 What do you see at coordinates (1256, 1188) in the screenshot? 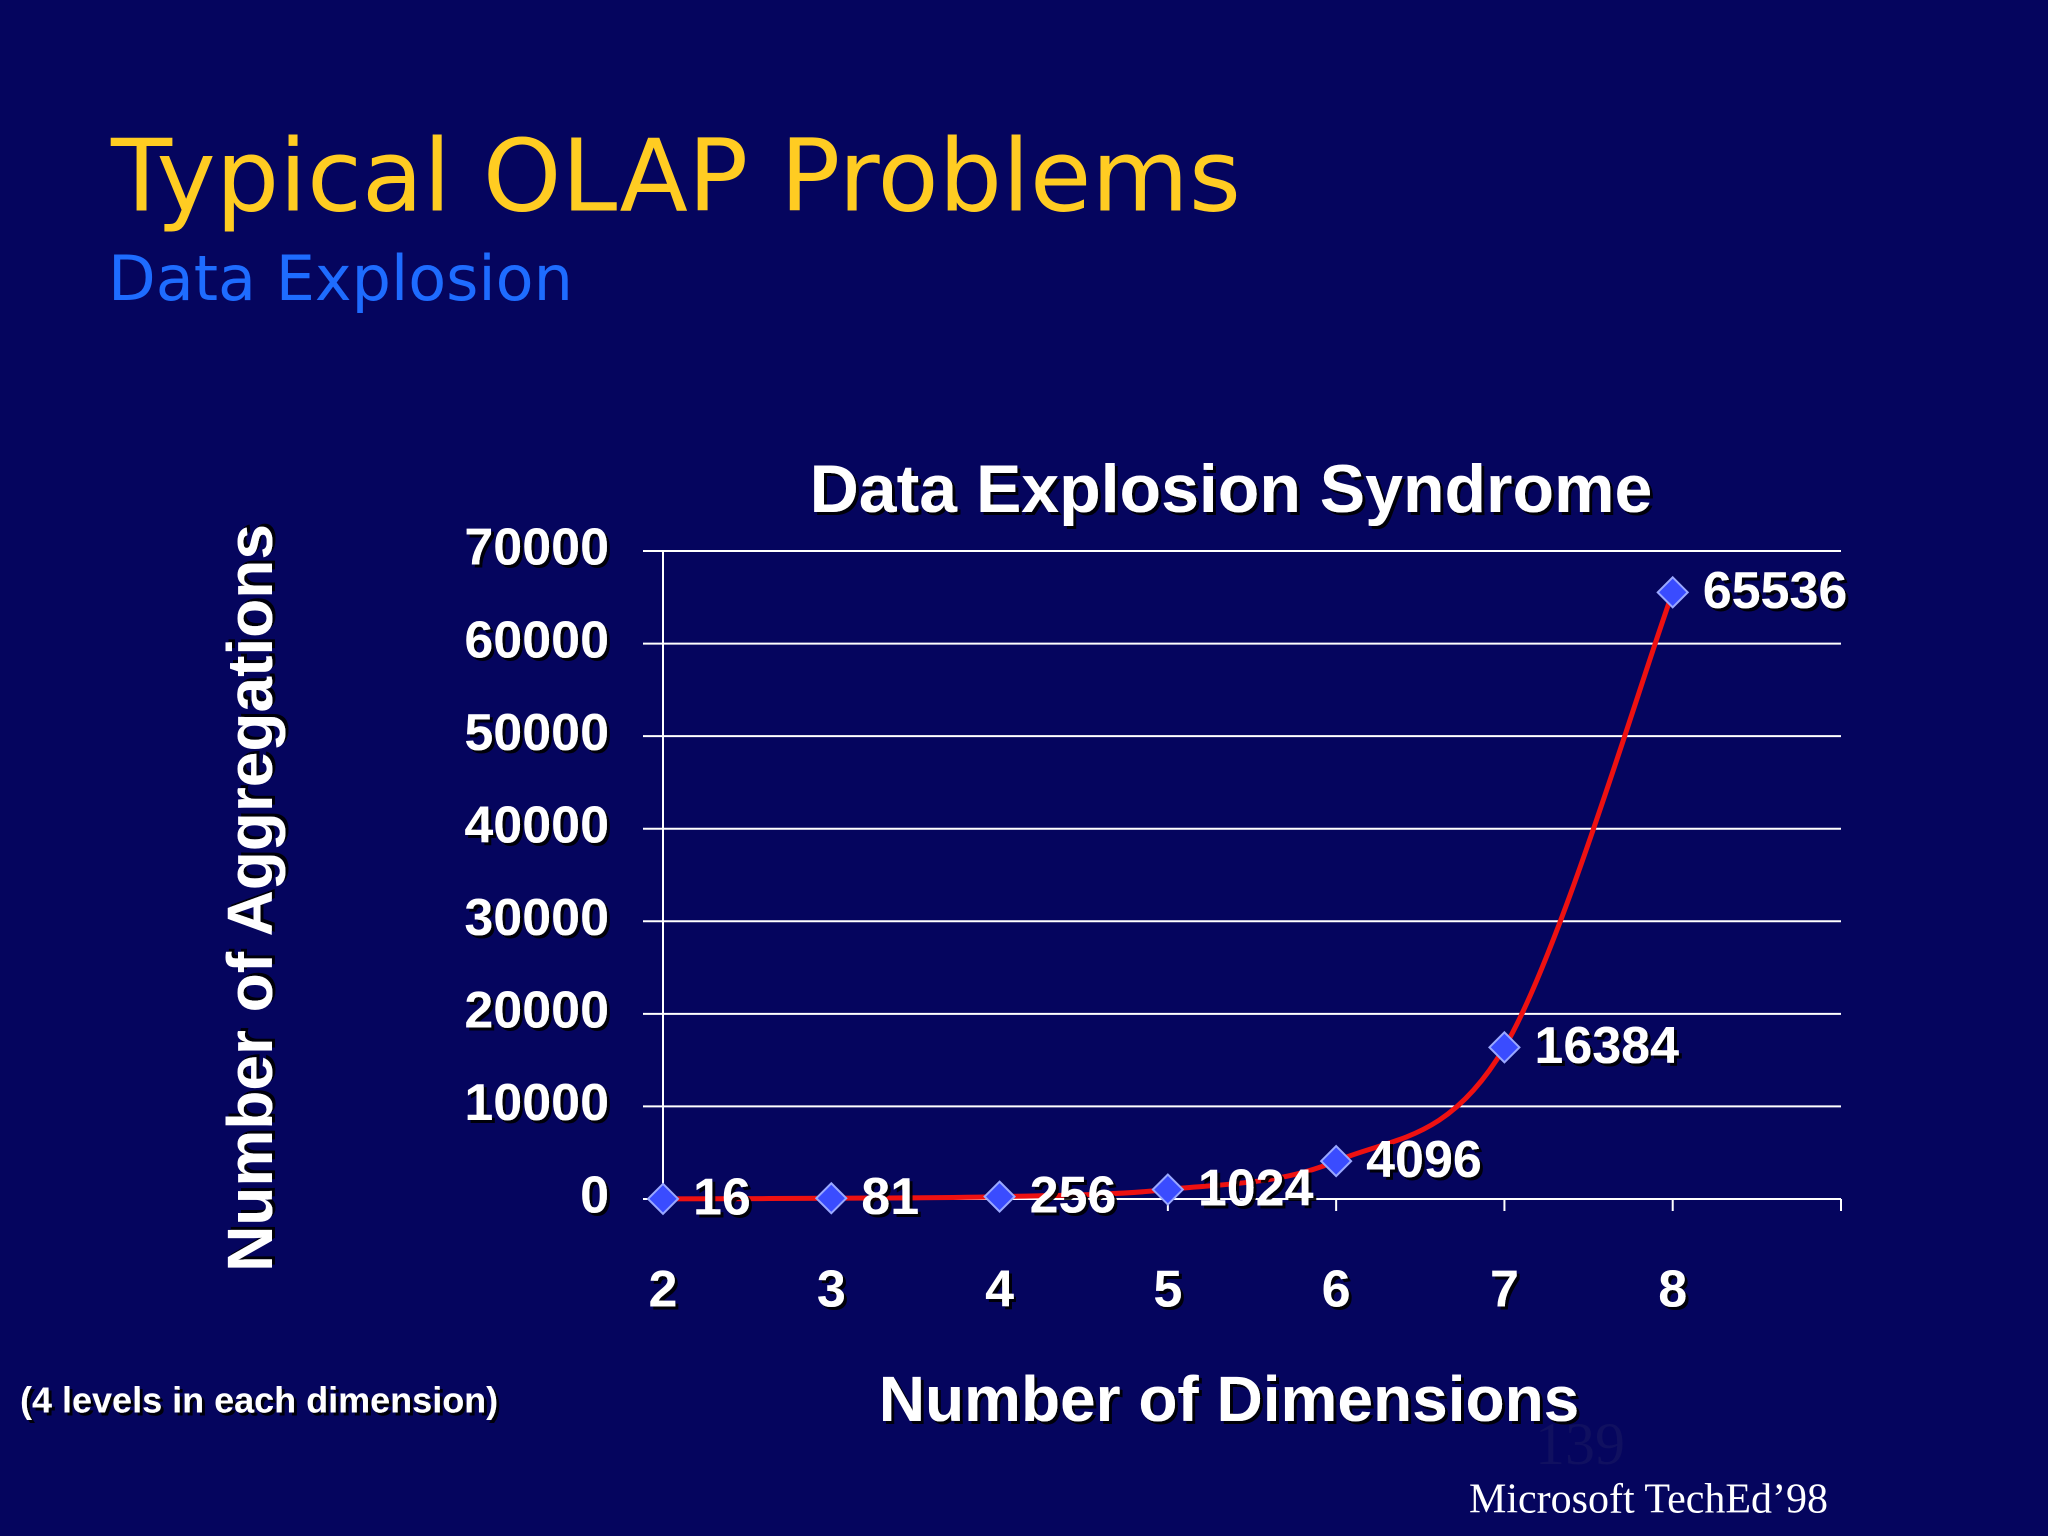
I see `data-label: 1024` at bounding box center [1256, 1188].